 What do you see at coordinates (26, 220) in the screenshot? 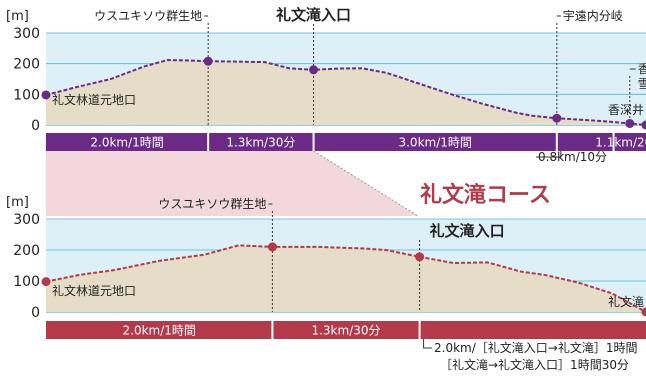
I see `chart1-ytick-label: 300` at bounding box center [26, 220].